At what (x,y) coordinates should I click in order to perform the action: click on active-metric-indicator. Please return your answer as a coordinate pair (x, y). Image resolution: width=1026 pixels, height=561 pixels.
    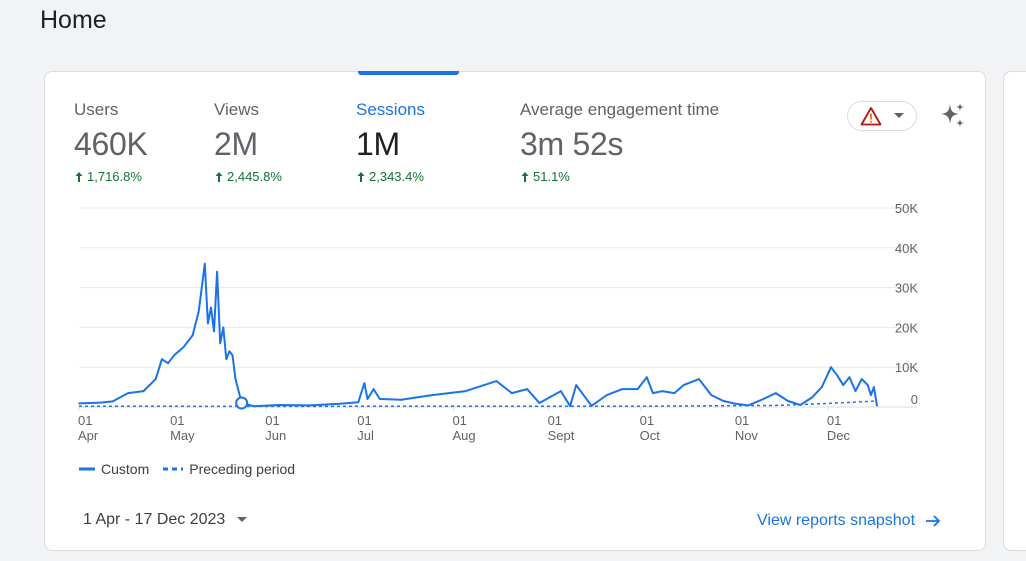
    Looking at the image, I should click on (408, 73).